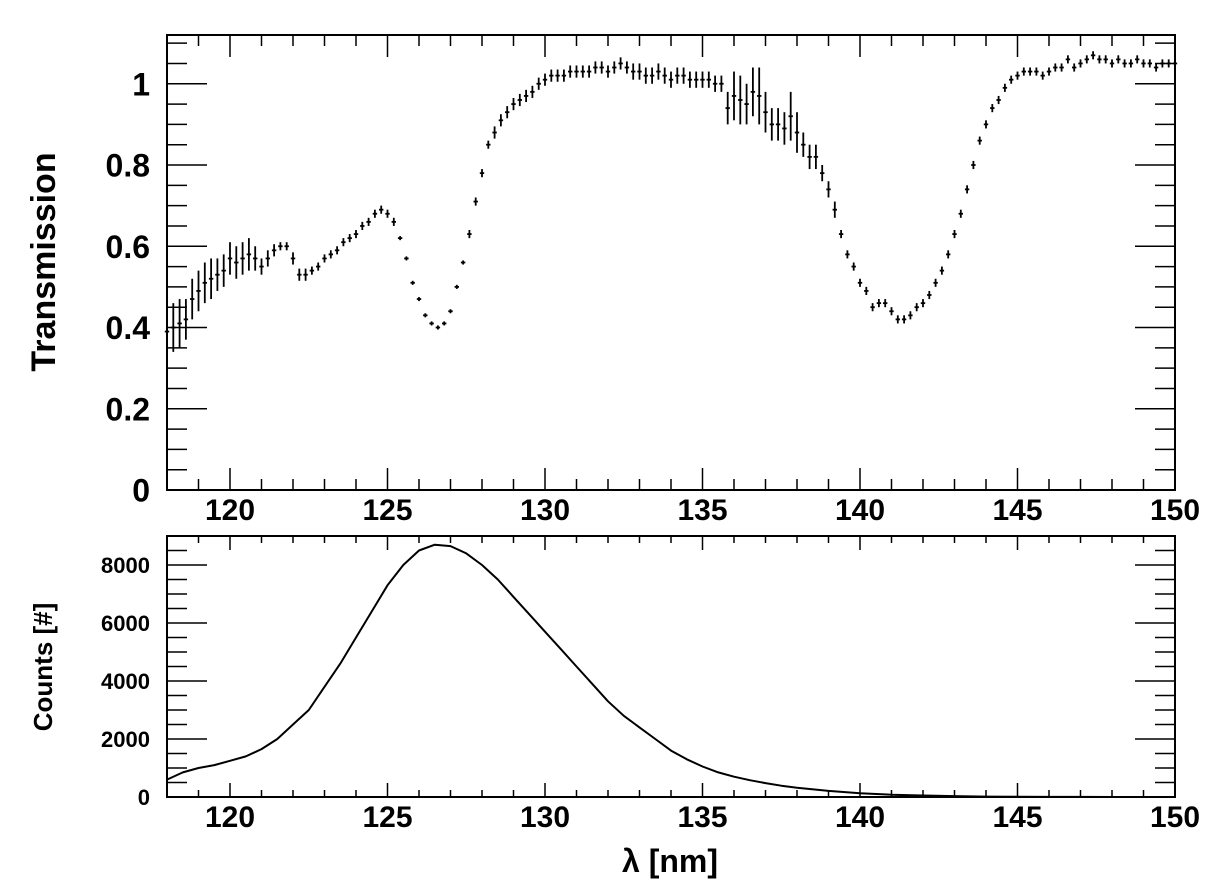 This screenshot has width=1223, height=891. Describe the element at coordinates (670, 861) in the screenshot. I see `wavelength-axis-title: λ [nm]` at that location.